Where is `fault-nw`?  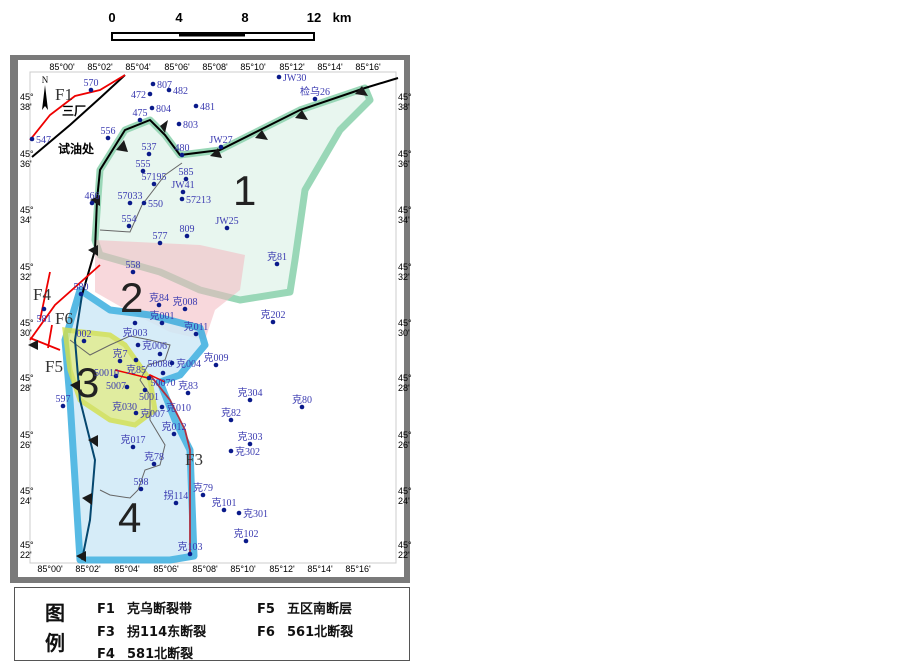
fault-nw is located at coordinates (78, 116).